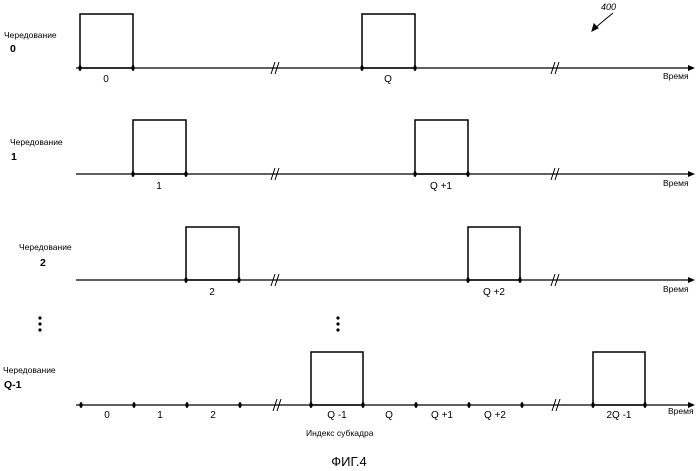 This screenshot has width=699, height=471. I want to click on interlace-row-2: Чередование 2 2 Q +2 Время, so click(357, 262).